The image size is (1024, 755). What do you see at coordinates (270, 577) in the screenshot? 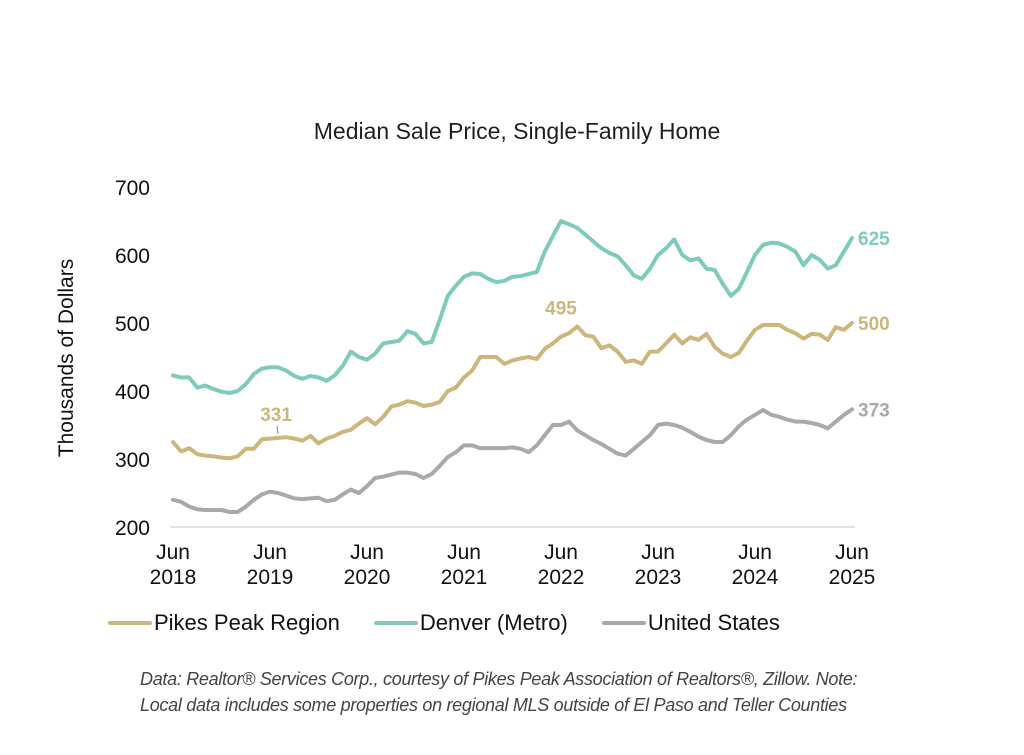
I see `x-tick-label-year: 2019` at bounding box center [270, 577].